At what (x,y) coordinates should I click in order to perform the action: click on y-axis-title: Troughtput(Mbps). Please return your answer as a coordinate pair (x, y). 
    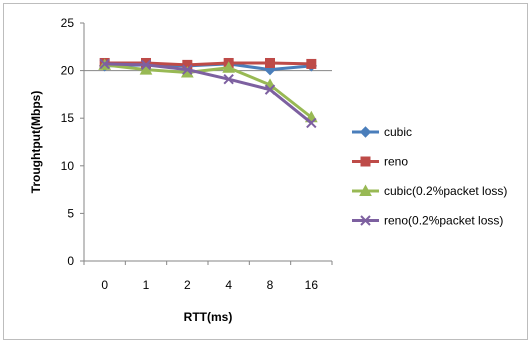
    Looking at the image, I should click on (36, 142).